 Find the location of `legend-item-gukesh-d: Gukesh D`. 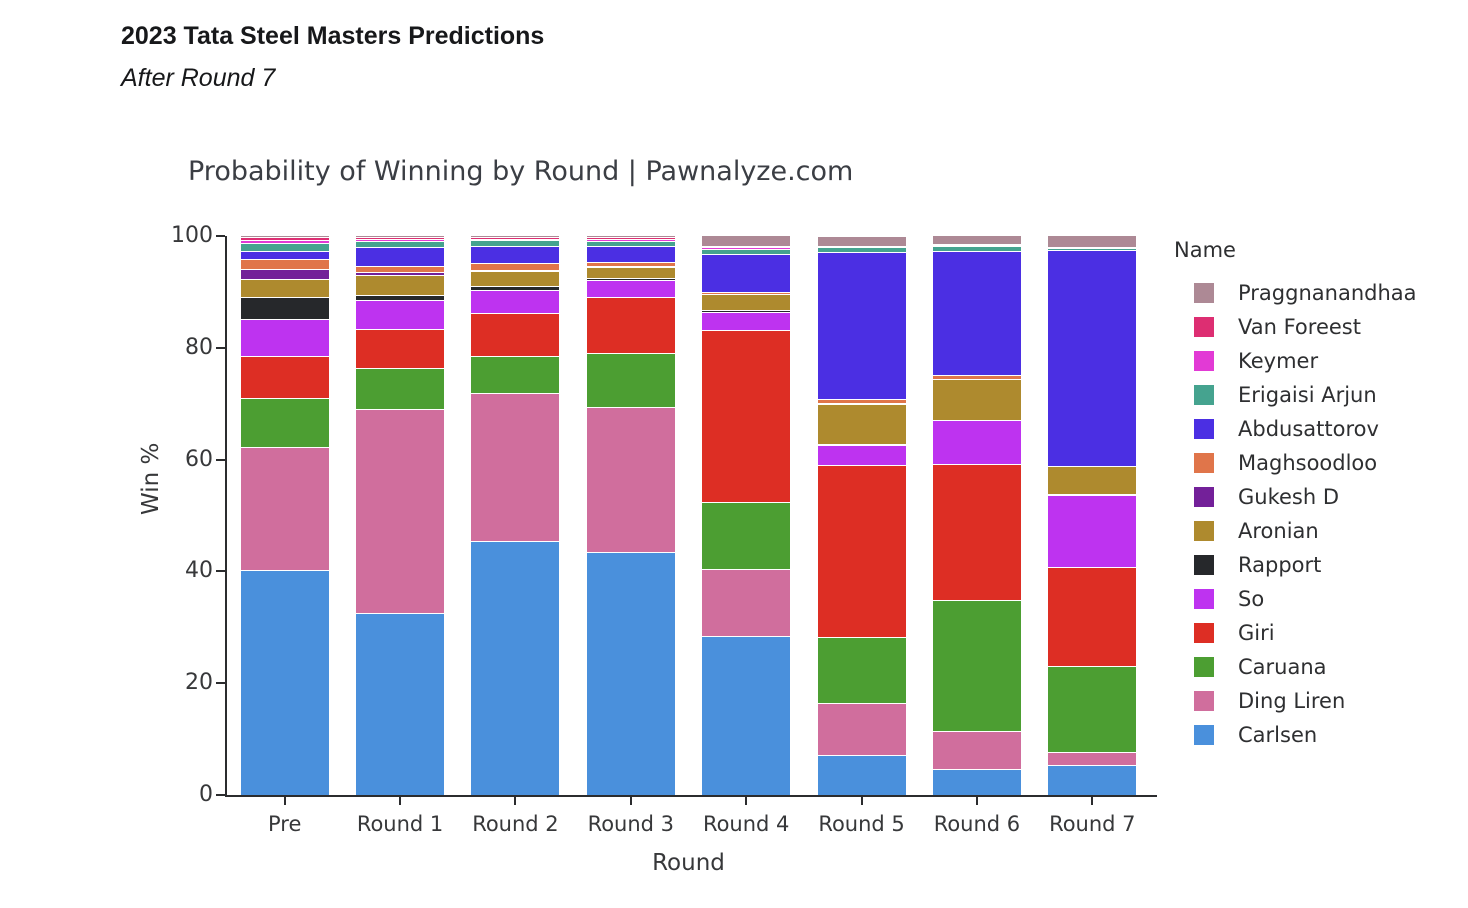

legend-item-gukesh-d: Gukesh D is located at coordinates (1317, 497).